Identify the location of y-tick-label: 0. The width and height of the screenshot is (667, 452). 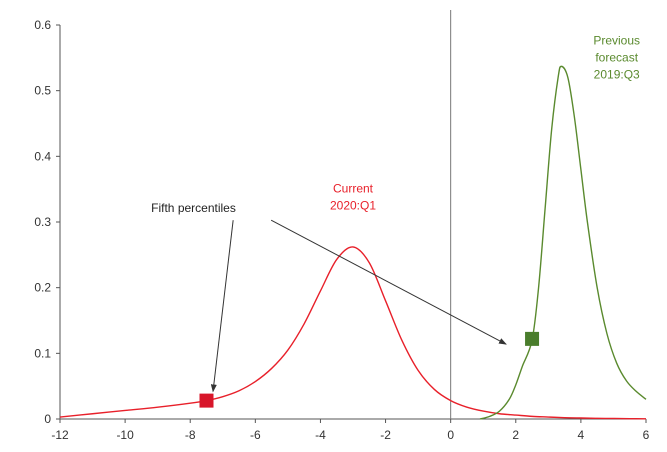
(47, 419).